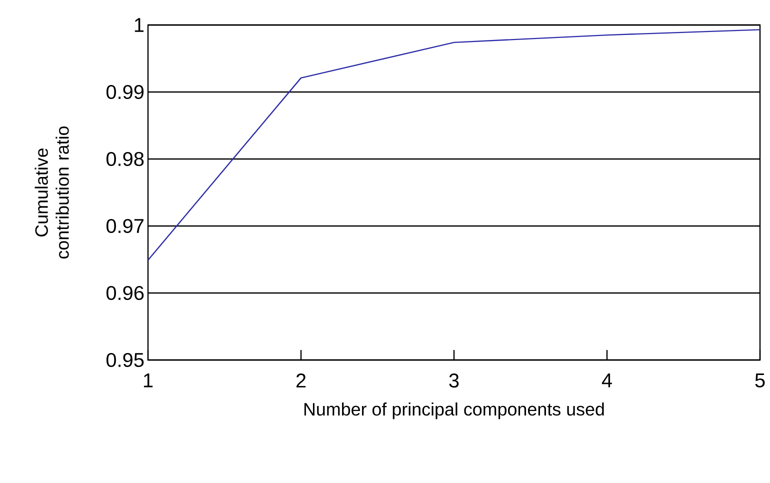  I want to click on y-tick-label: 0.95, so click(125, 360).